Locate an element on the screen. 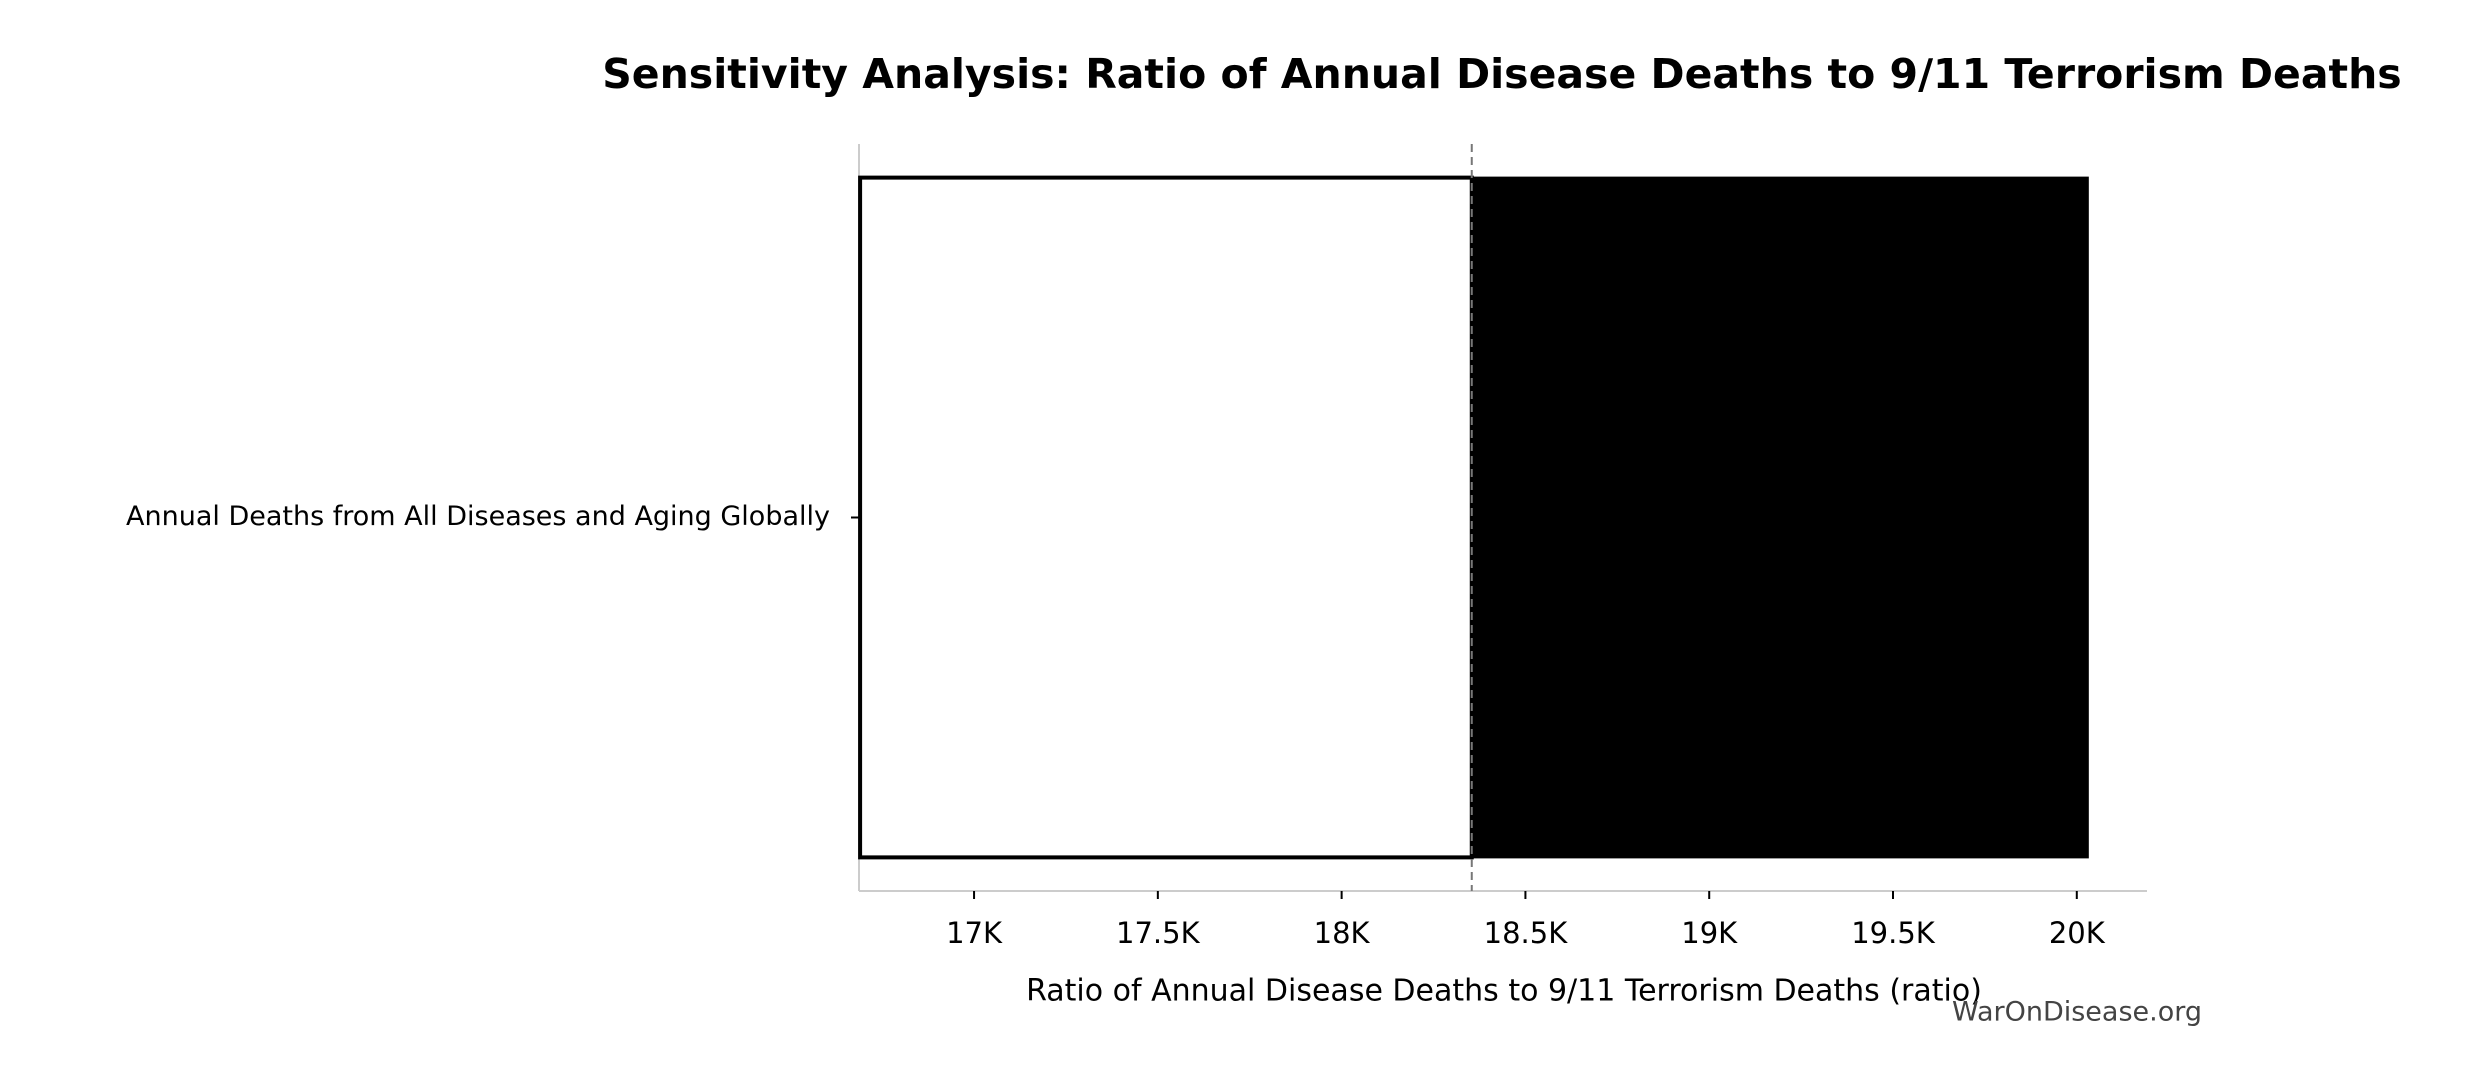  x-tick-label: 19K is located at coordinates (1709, 933).